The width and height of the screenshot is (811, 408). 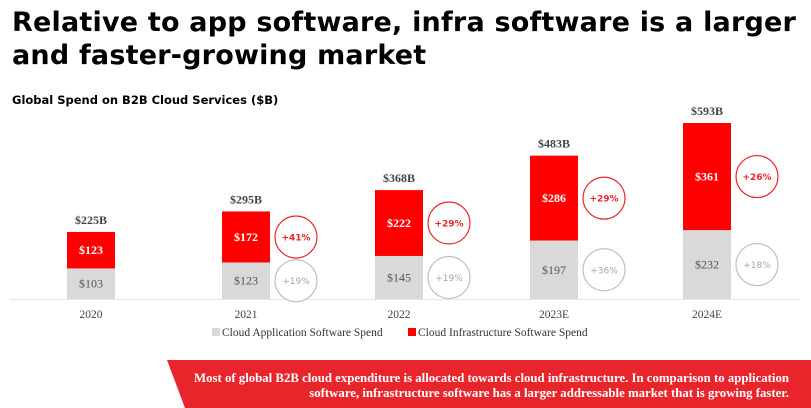 I want to click on growth-app-2021: +19%, so click(x=296, y=282).